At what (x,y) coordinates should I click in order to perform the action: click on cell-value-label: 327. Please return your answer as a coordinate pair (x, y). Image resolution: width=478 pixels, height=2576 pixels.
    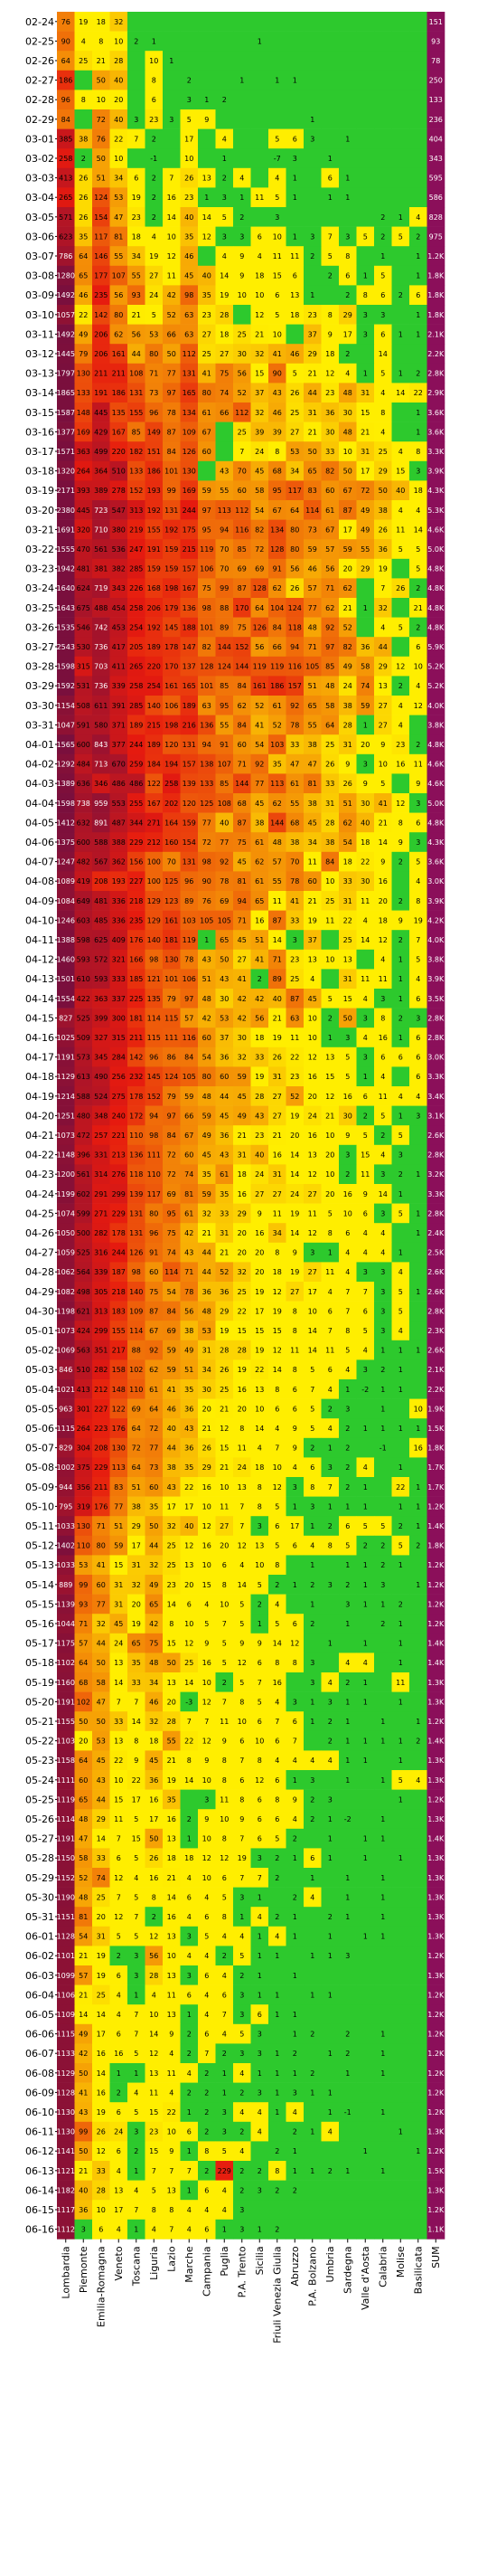
    Looking at the image, I should click on (101, 1038).